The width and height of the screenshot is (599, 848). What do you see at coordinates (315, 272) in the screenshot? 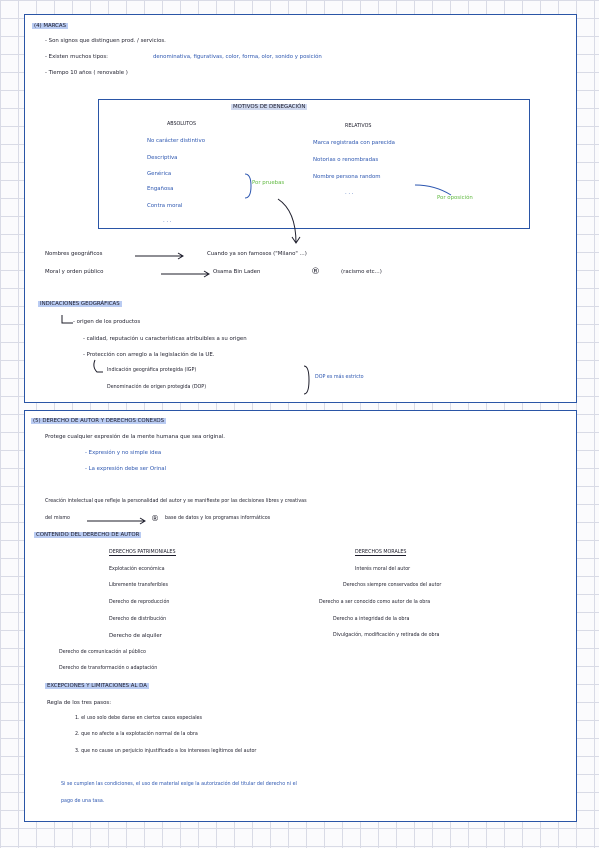
I see `registered-circle-icon: ®` at bounding box center [315, 272].